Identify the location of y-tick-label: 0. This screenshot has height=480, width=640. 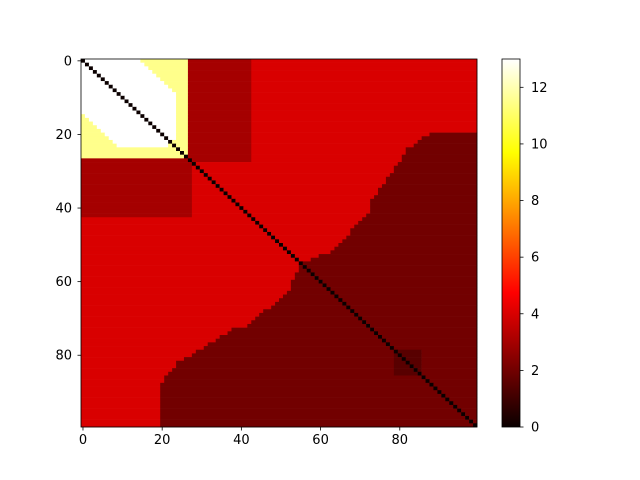
(68, 61).